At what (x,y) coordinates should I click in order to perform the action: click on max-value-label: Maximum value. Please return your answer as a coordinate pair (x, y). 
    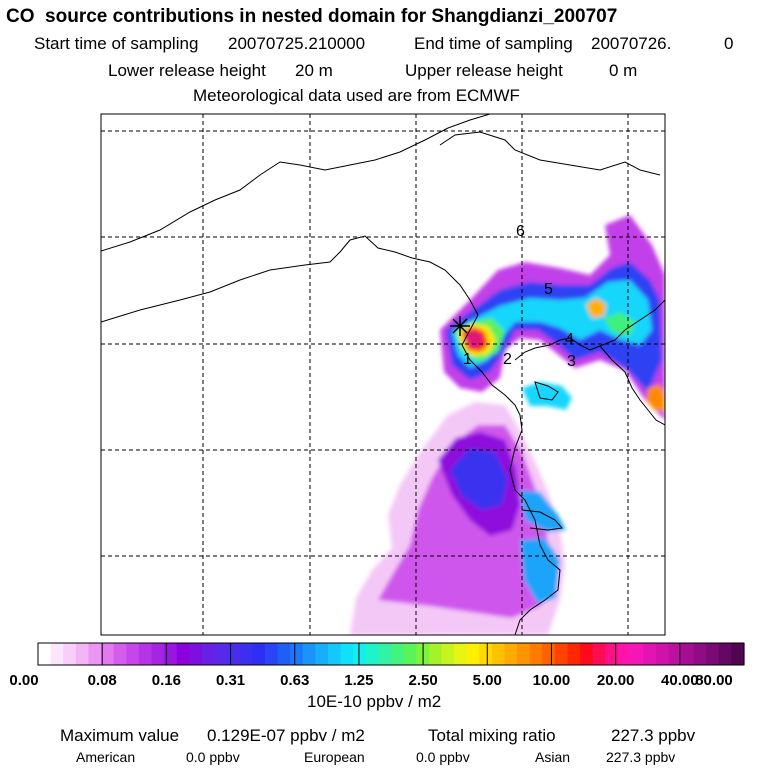
    Looking at the image, I should click on (120, 735).